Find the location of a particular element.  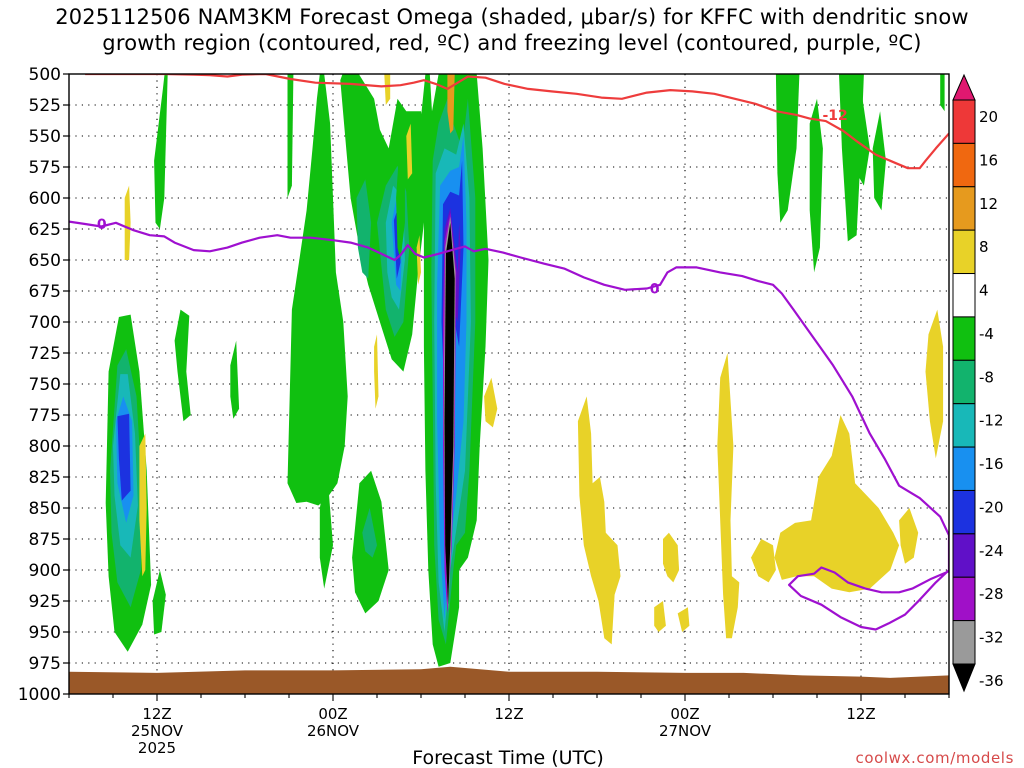

y-tick-label: 700 is located at coordinates (45, 323).